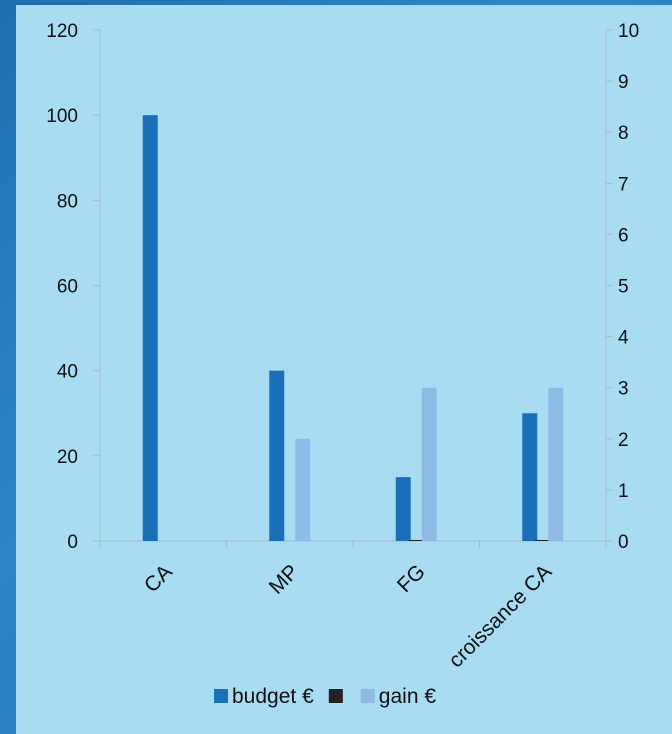 The image size is (672, 734). I want to click on right-tick-label: 7, so click(623, 184).